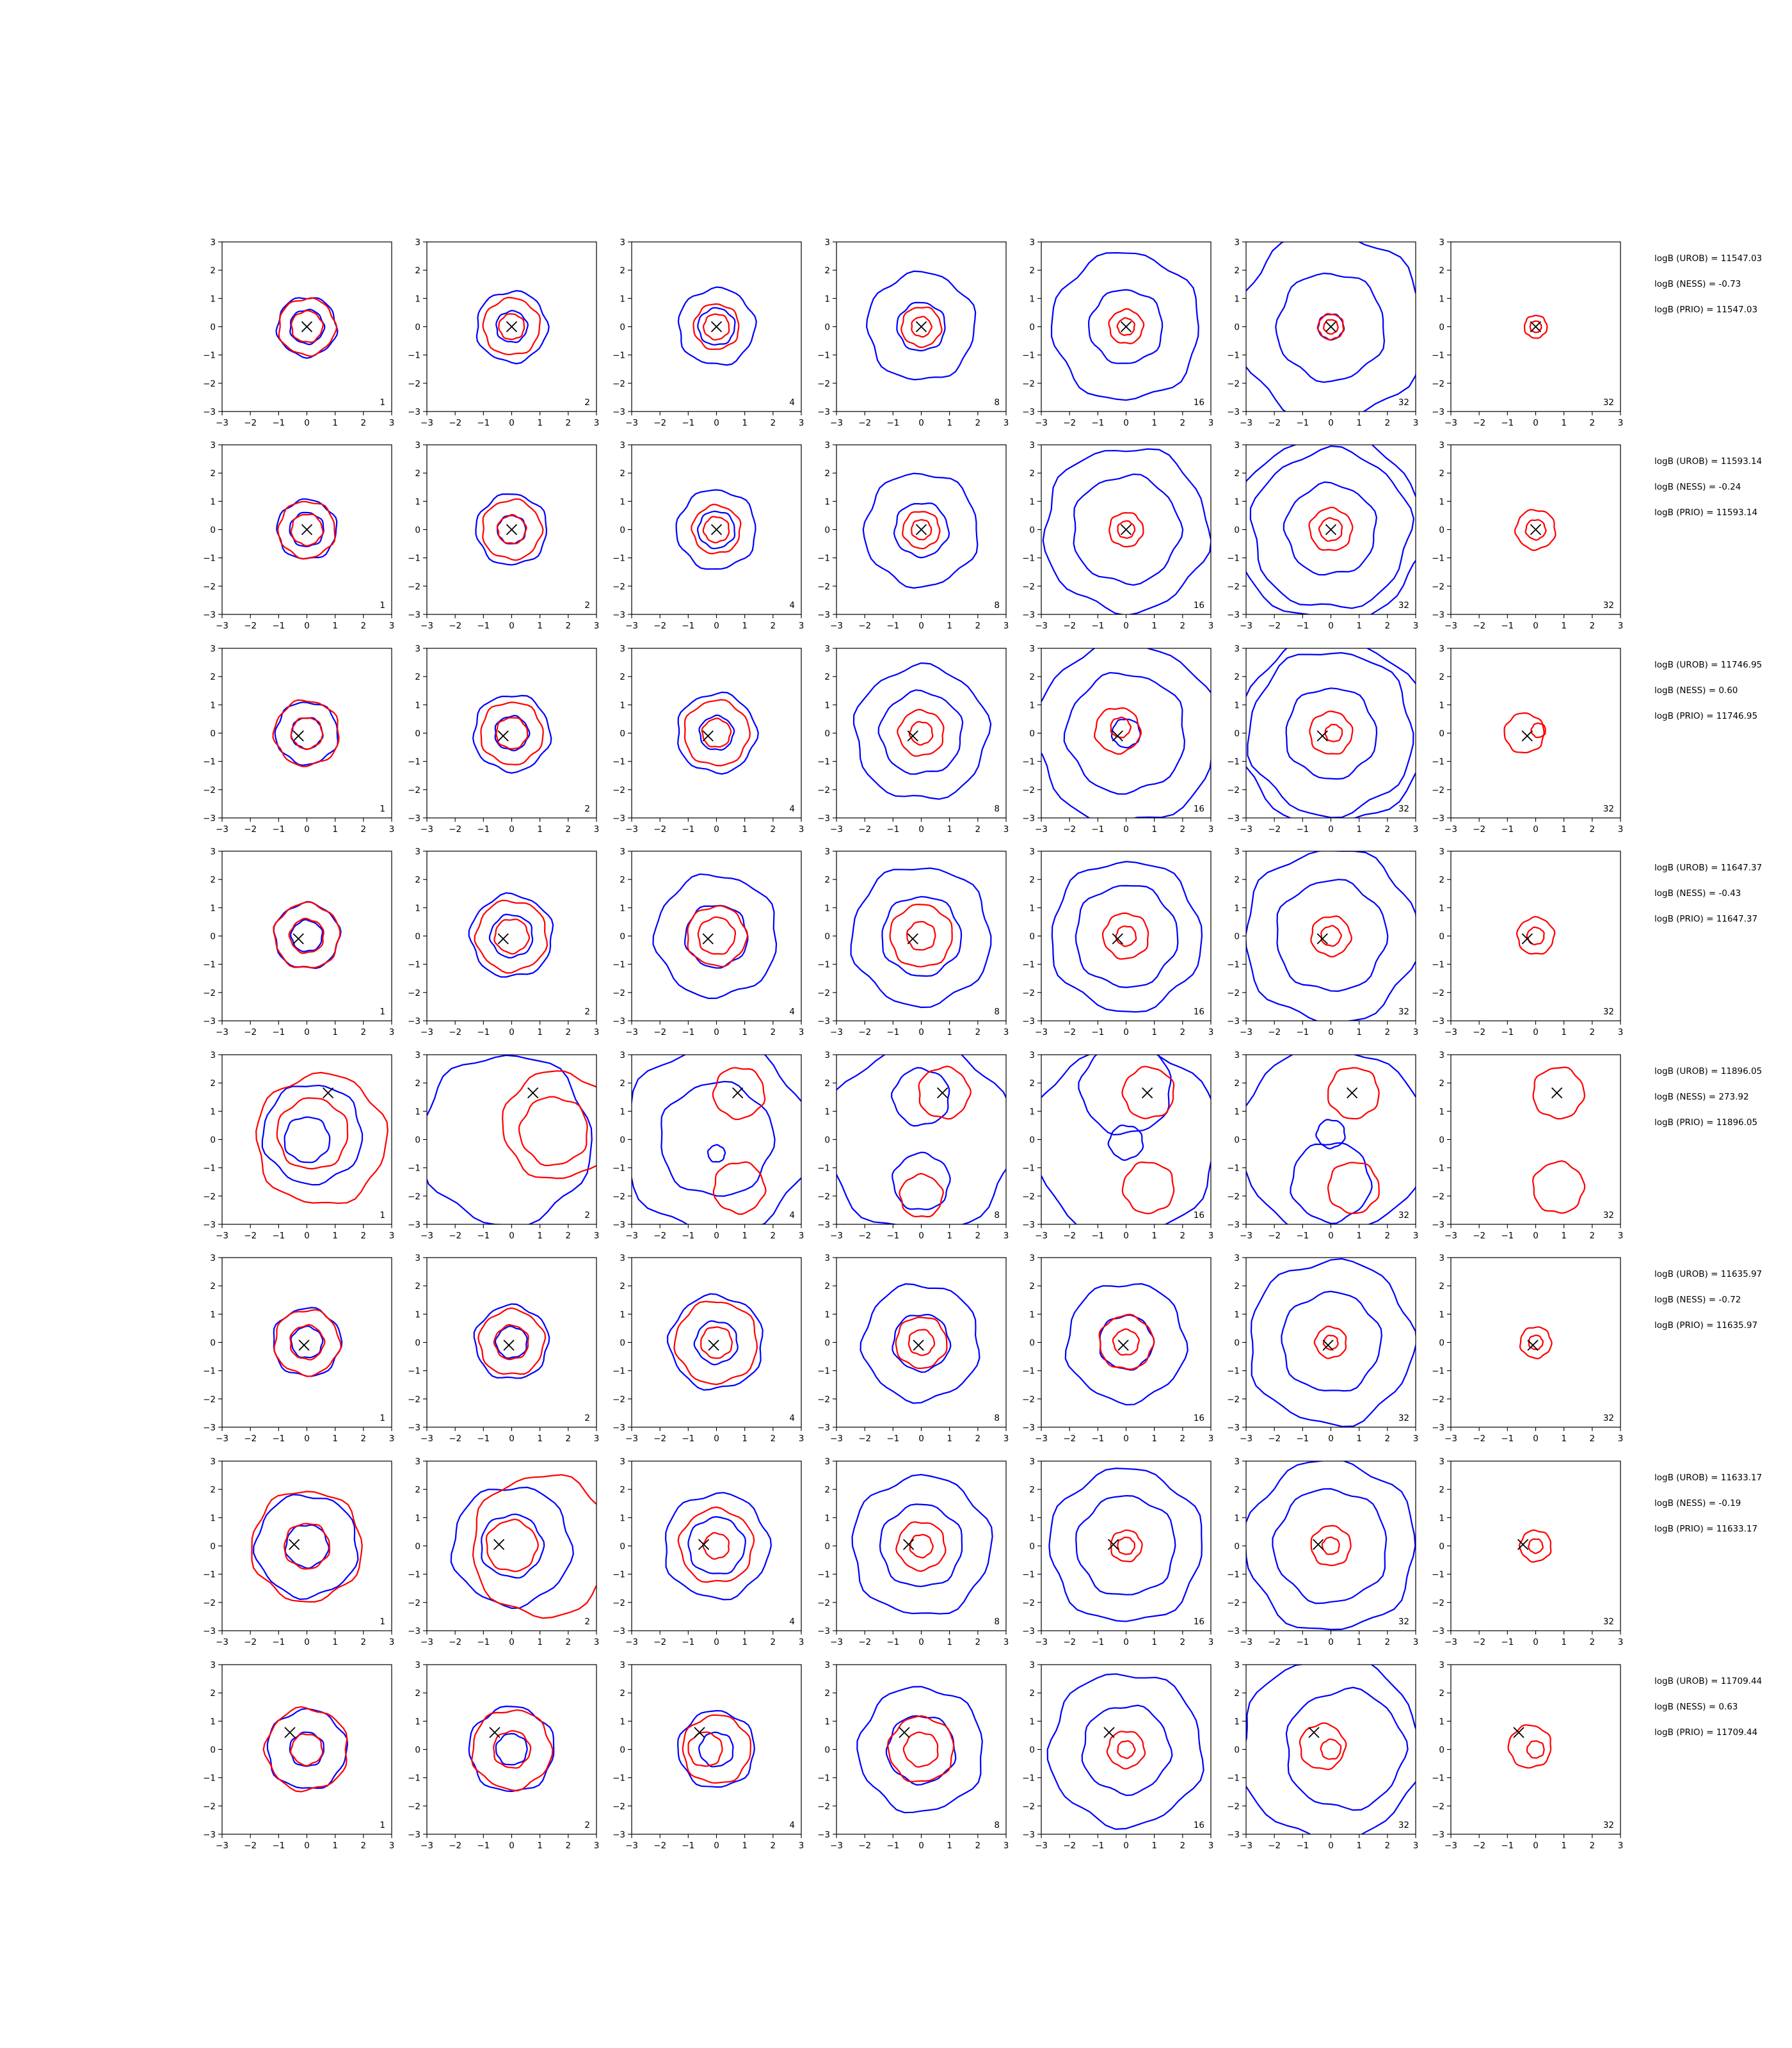 Image resolution: width=1792 pixels, height=2048 pixels. What do you see at coordinates (1322, 942) in the screenshot?
I see `subplot-r3-c5: −3−3 −2 −2 −1 −1 0 0 1 1 2 2 3 3 32` at bounding box center [1322, 942].